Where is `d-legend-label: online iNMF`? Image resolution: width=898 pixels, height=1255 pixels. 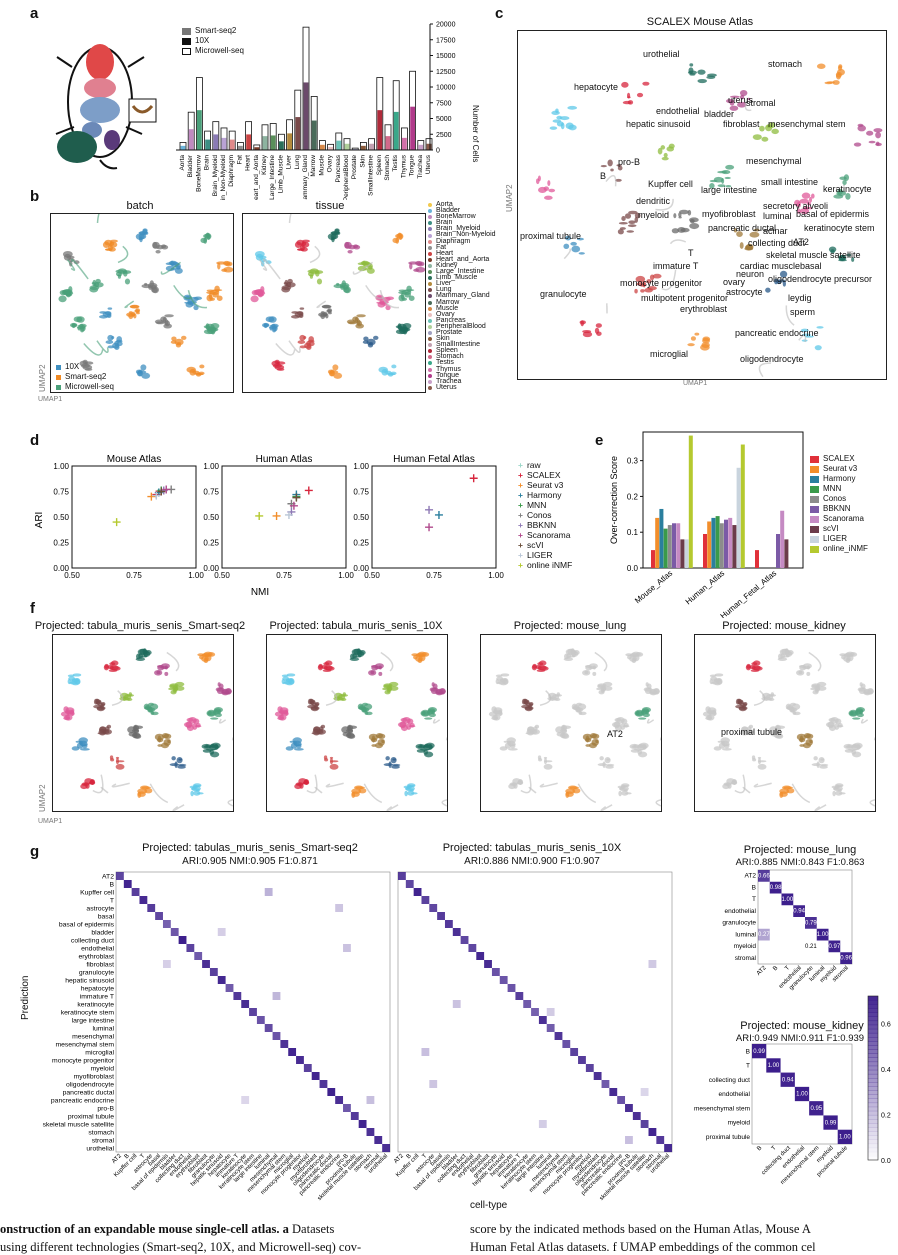 d-legend-label: online iNMF is located at coordinates (549, 565).